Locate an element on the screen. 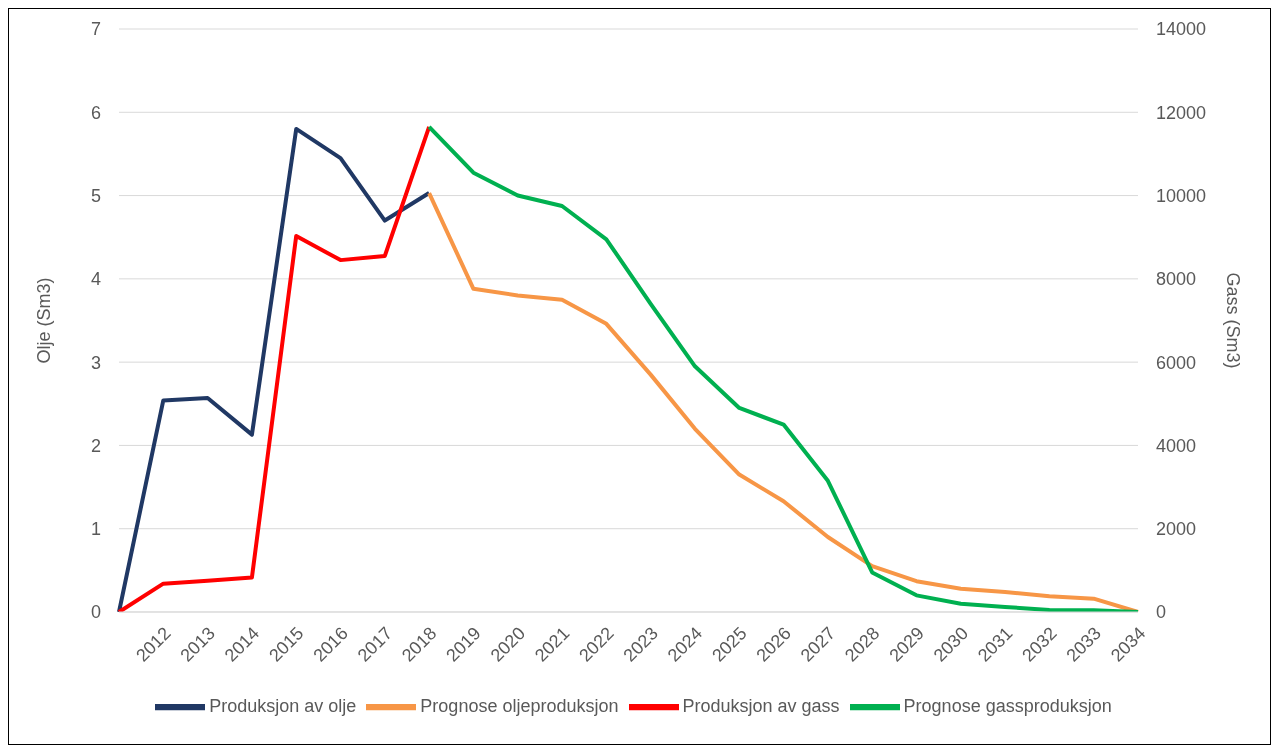 This screenshot has width=1279, height=753. legend-label: Produksjon av olje is located at coordinates (283, 705).